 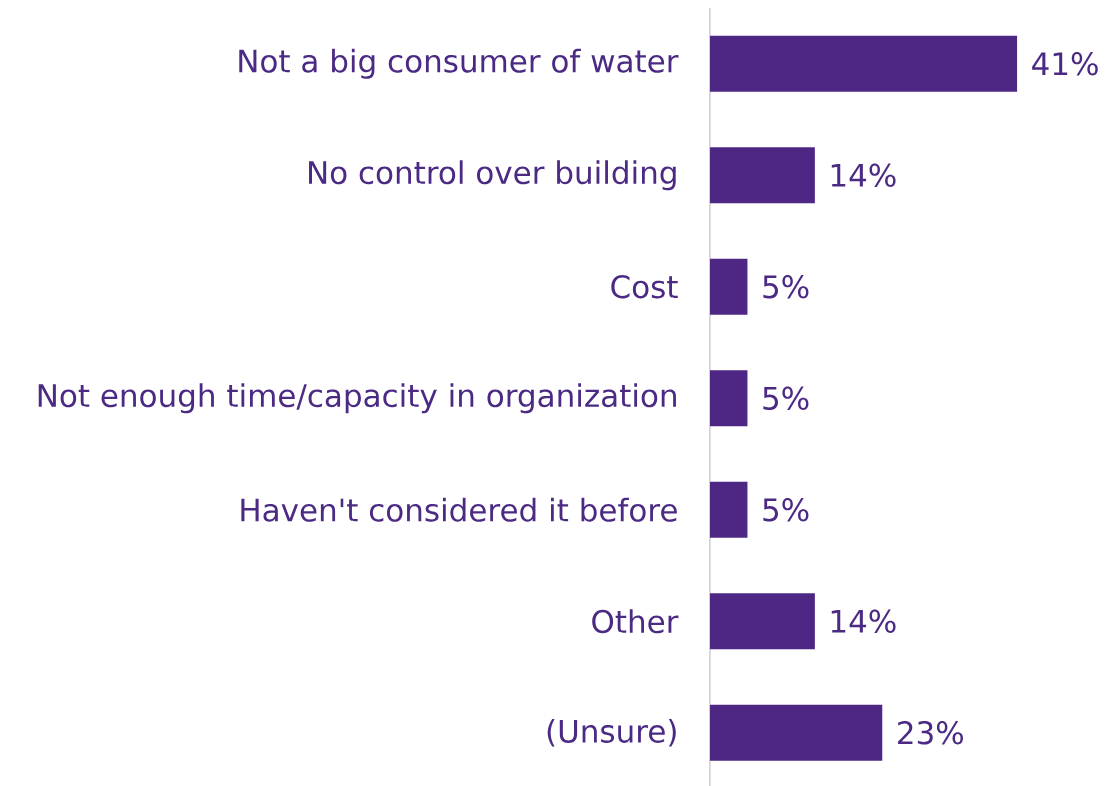 I want to click on data-label: 41%, so click(x=1065, y=64).